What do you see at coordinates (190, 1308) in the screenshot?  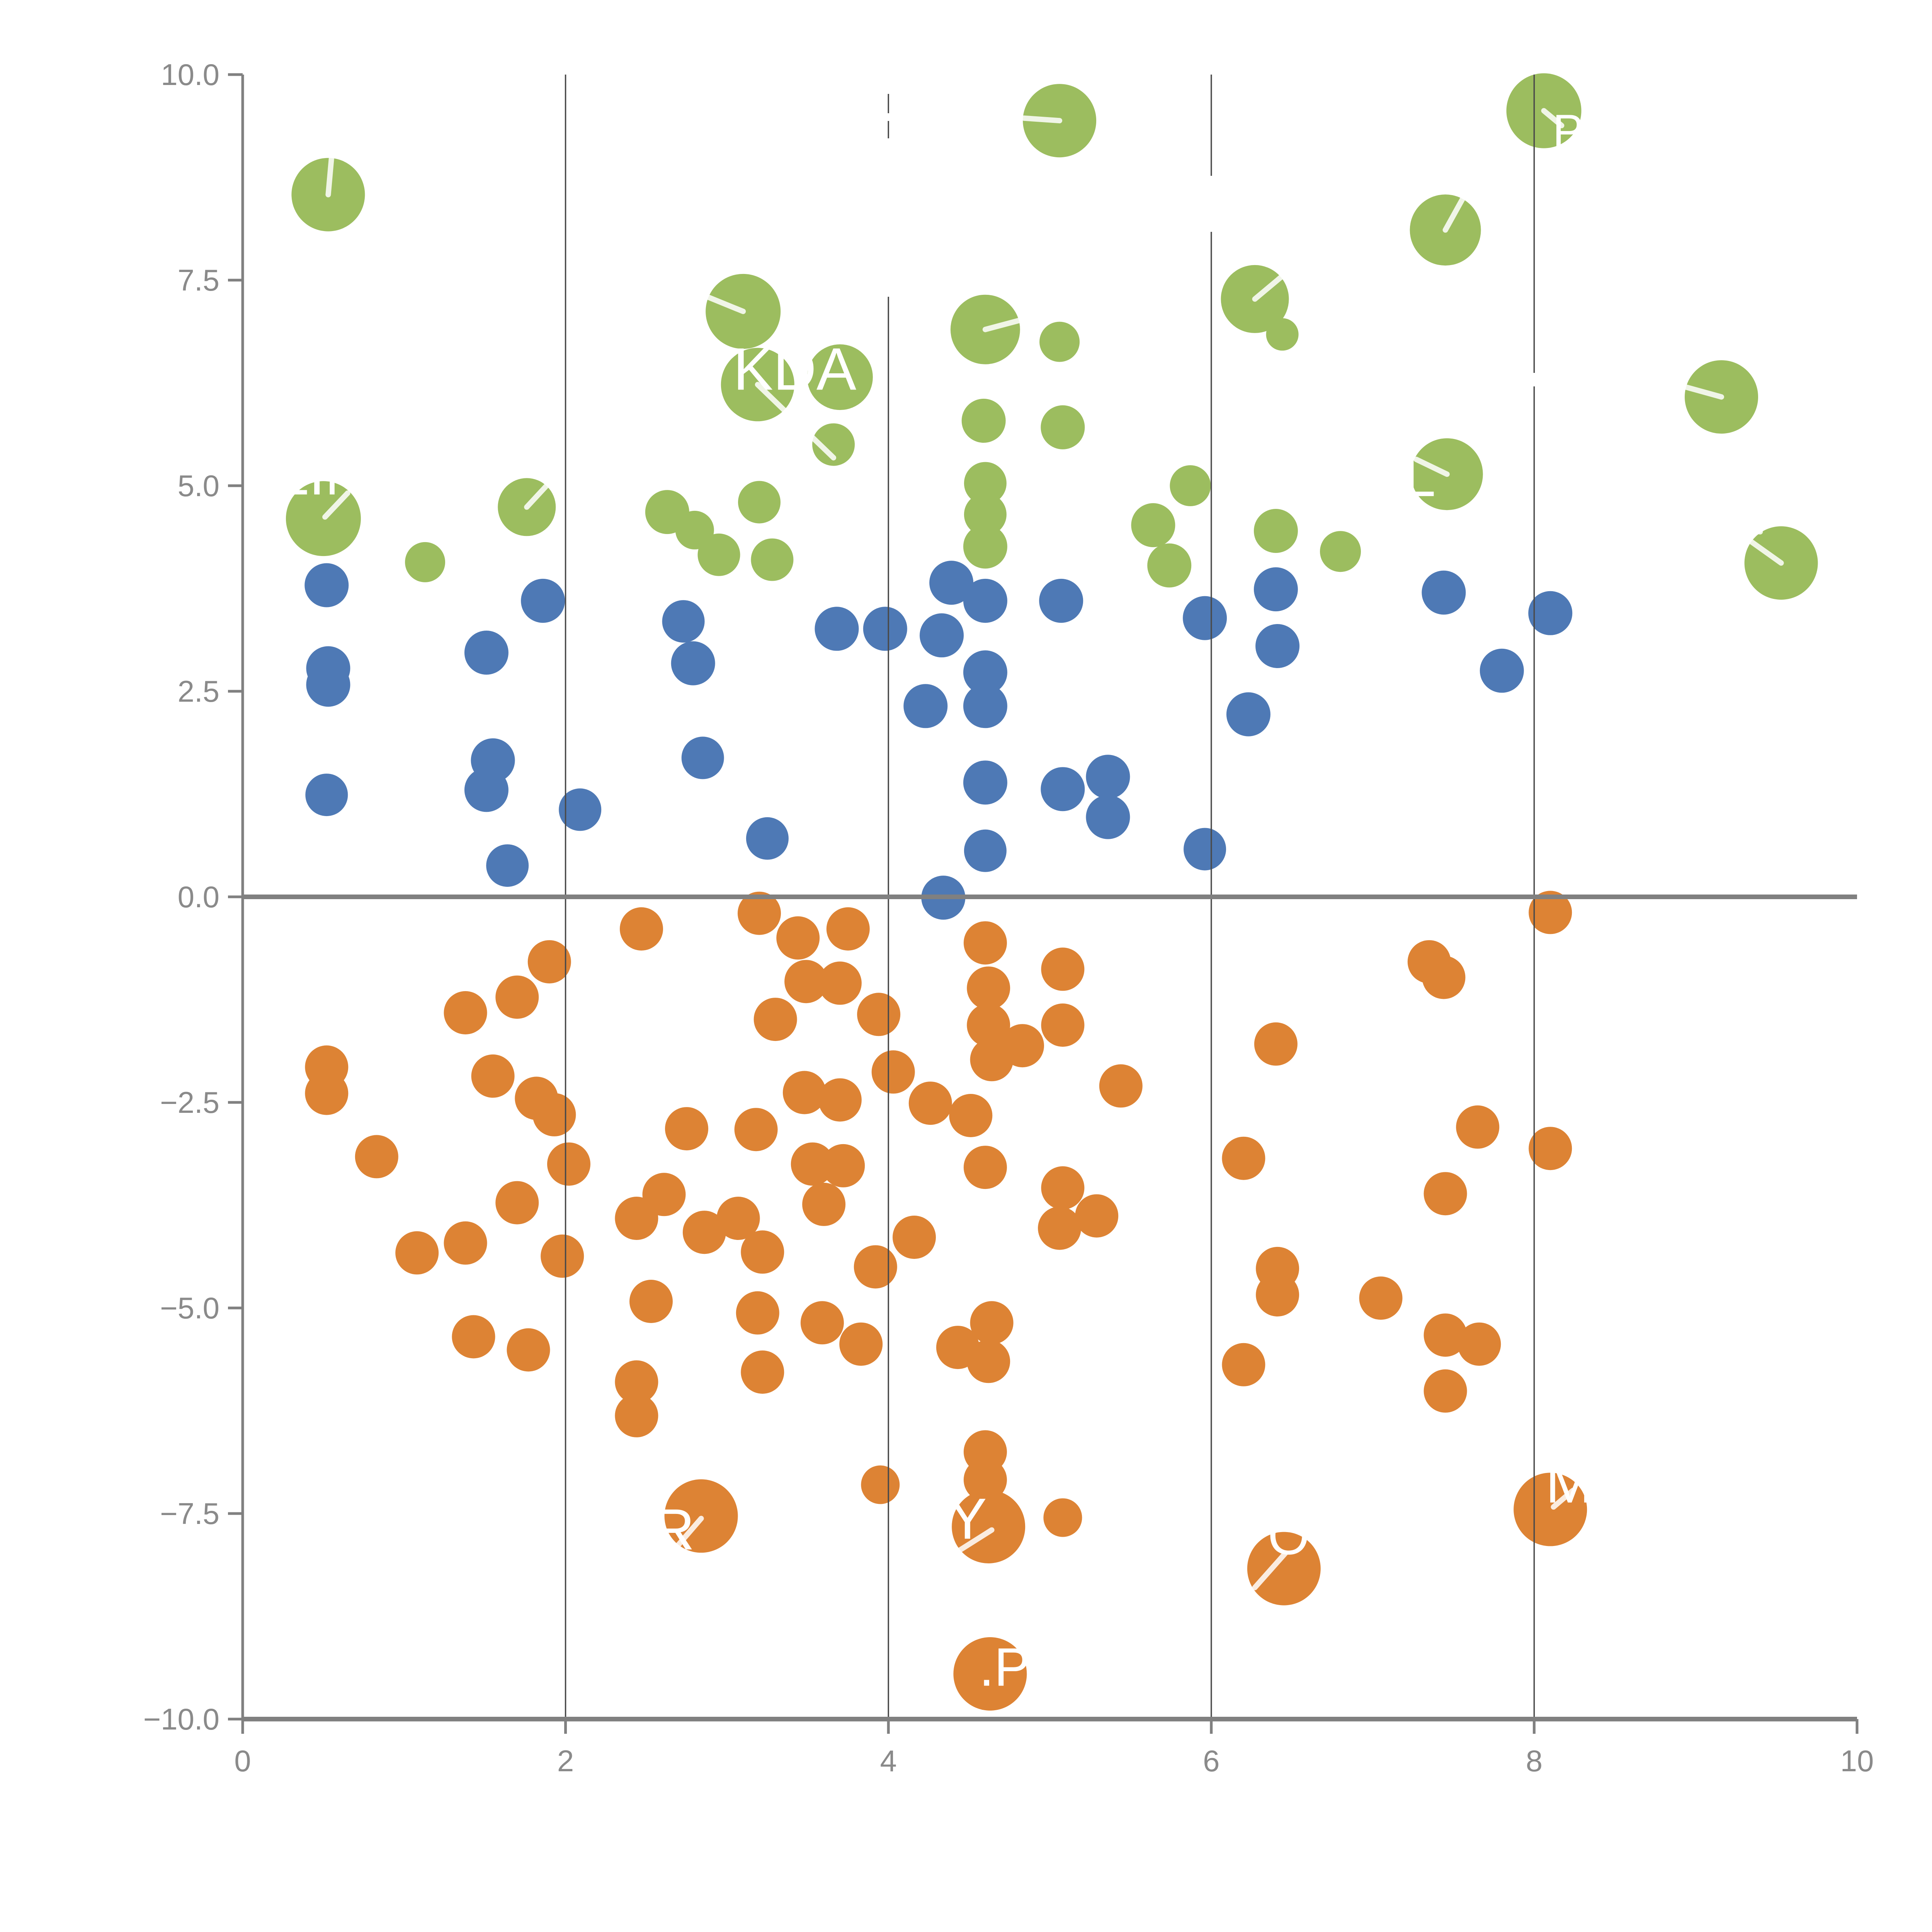 I see `y-tick-label: −5.0` at bounding box center [190, 1308].